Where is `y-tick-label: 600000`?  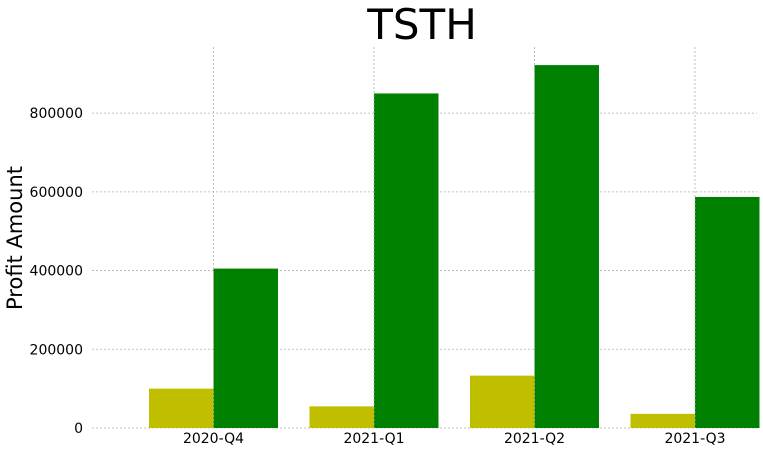
y-tick-label: 600000 is located at coordinates (56, 193).